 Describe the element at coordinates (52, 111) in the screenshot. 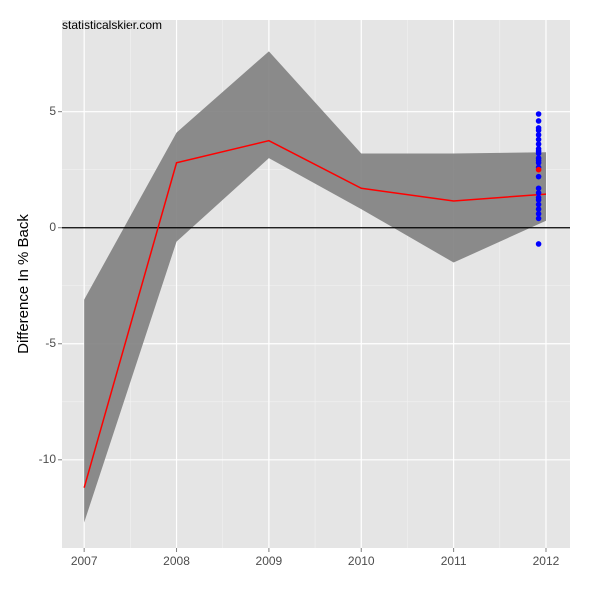

I see `y-tick-label: 5` at that location.